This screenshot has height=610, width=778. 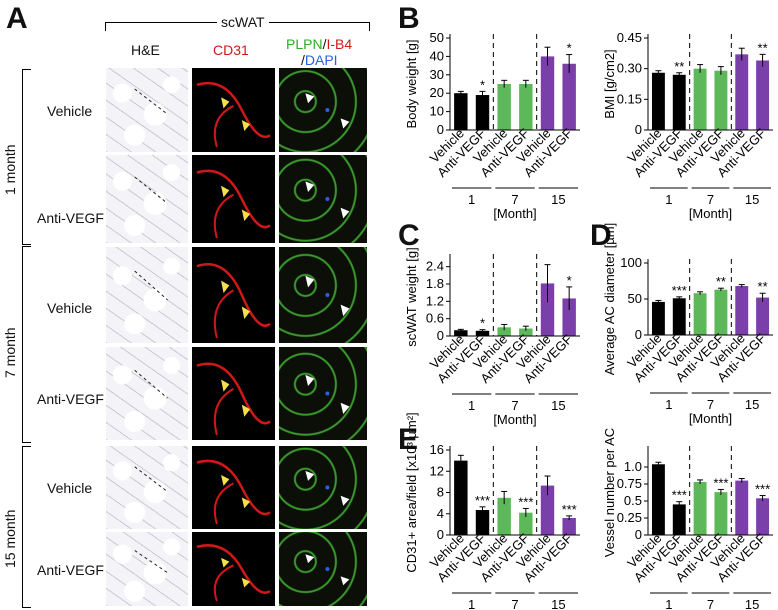 I want to click on scwat-label: scWAT, so click(x=243, y=22).